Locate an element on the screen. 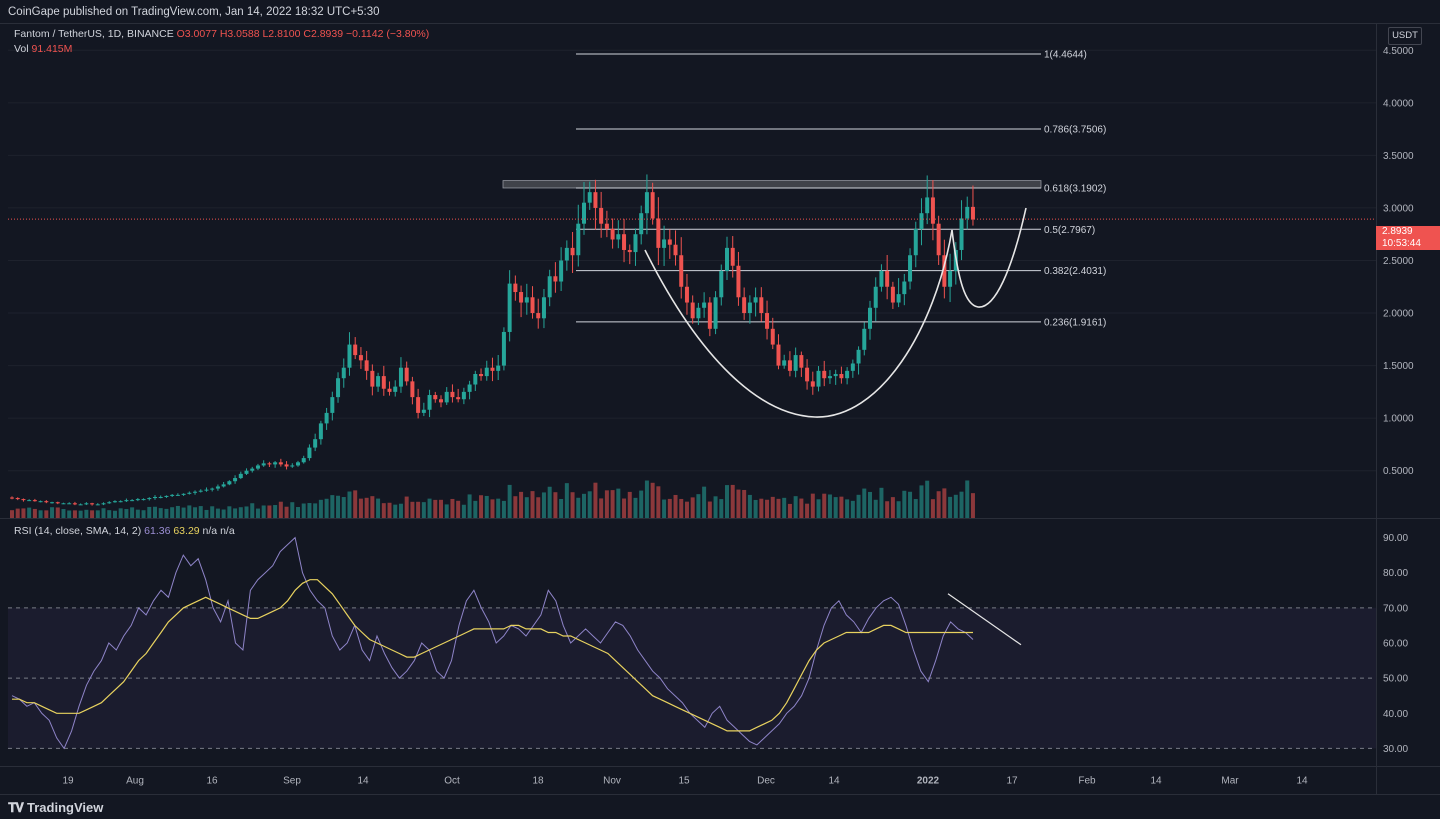 This screenshot has width=1440, height=819. volume-legend: Vol 91.415M is located at coordinates (43, 49).